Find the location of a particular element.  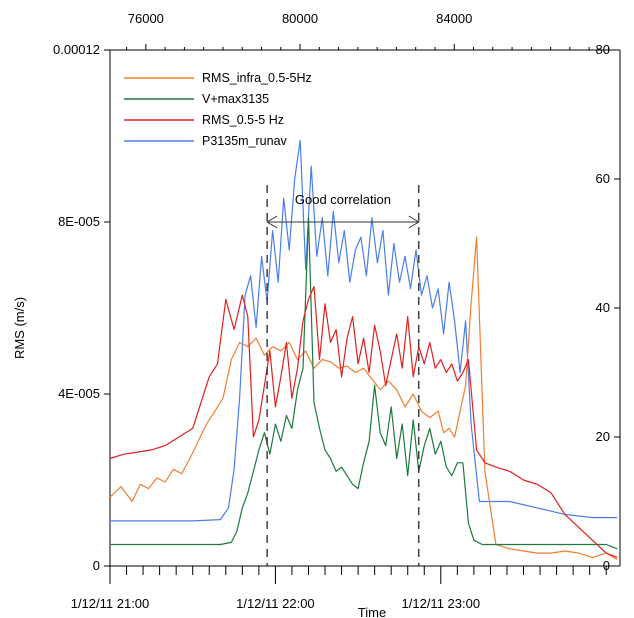

right-axis-tick-label: 40 is located at coordinates (603, 307).